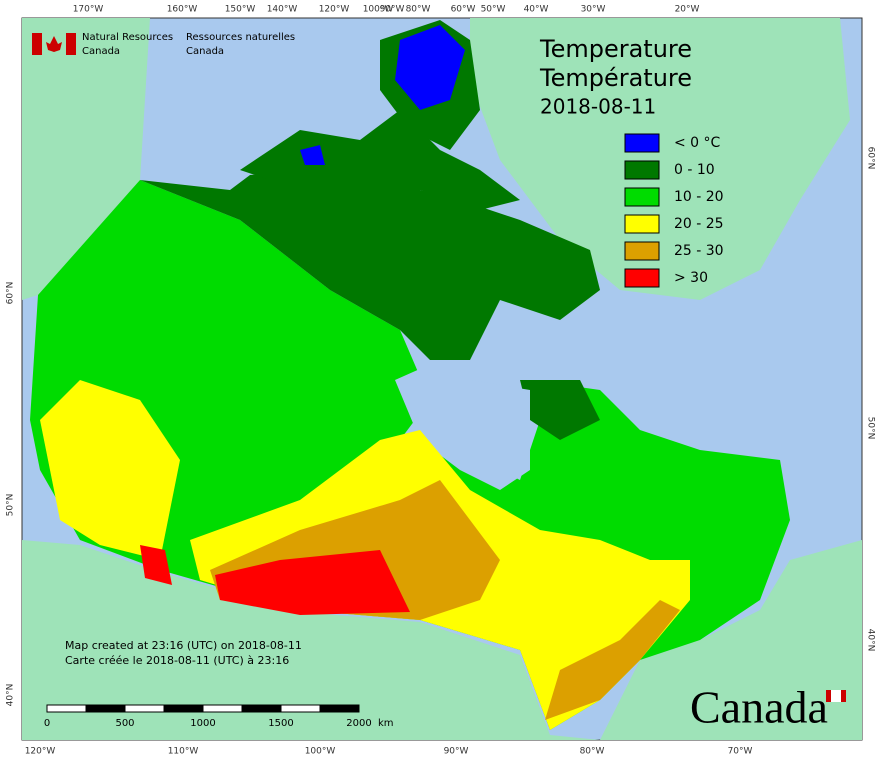 This screenshot has height=764, width=880. What do you see at coordinates (370, 265) in the screenshot?
I see `arctic-mainland` at bounding box center [370, 265].